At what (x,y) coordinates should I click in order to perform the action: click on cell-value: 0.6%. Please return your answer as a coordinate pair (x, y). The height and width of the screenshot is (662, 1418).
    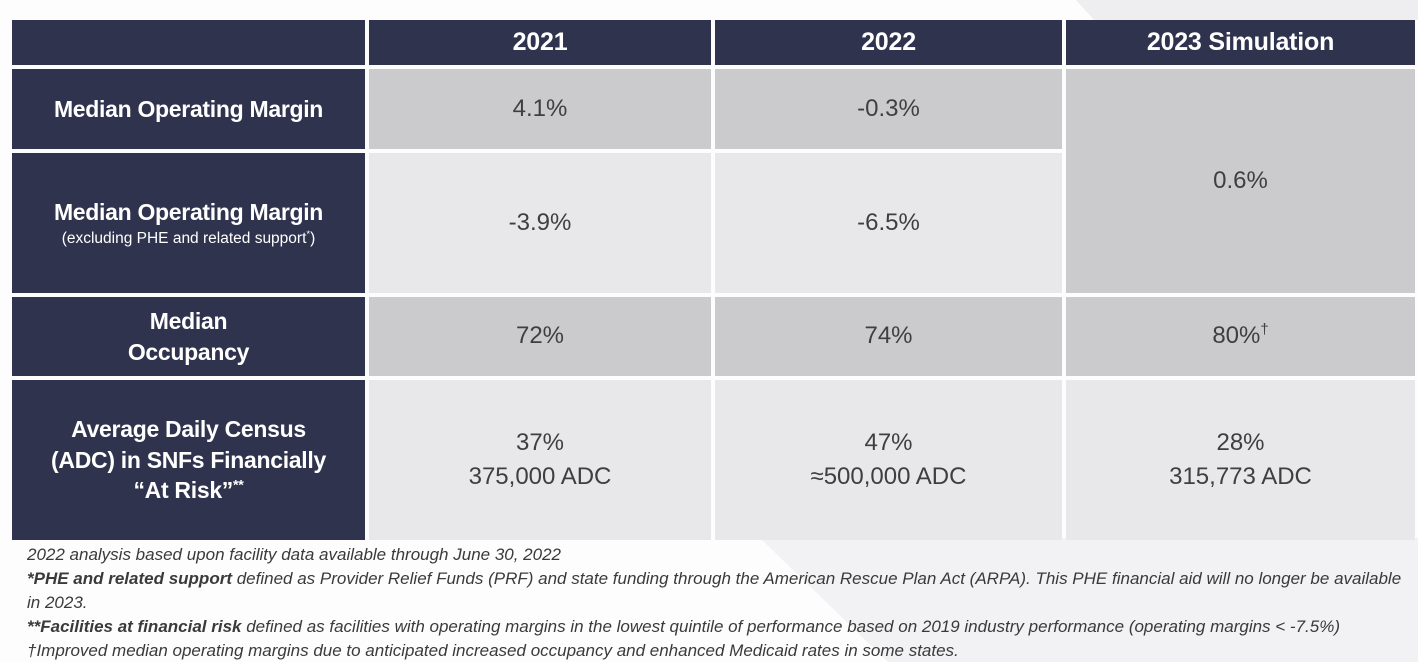
    Looking at the image, I should click on (1240, 180).